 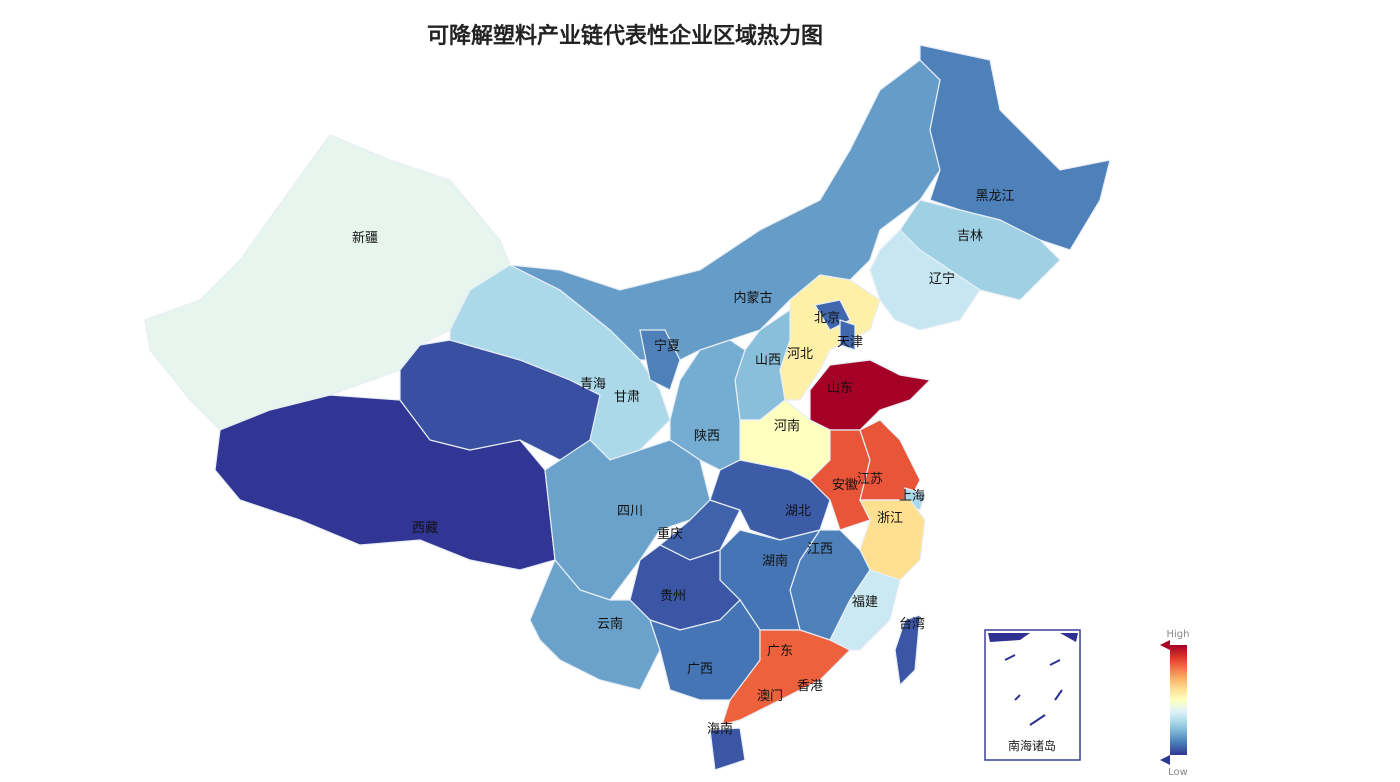 I want to click on region-label: 新疆, so click(x=365, y=238).